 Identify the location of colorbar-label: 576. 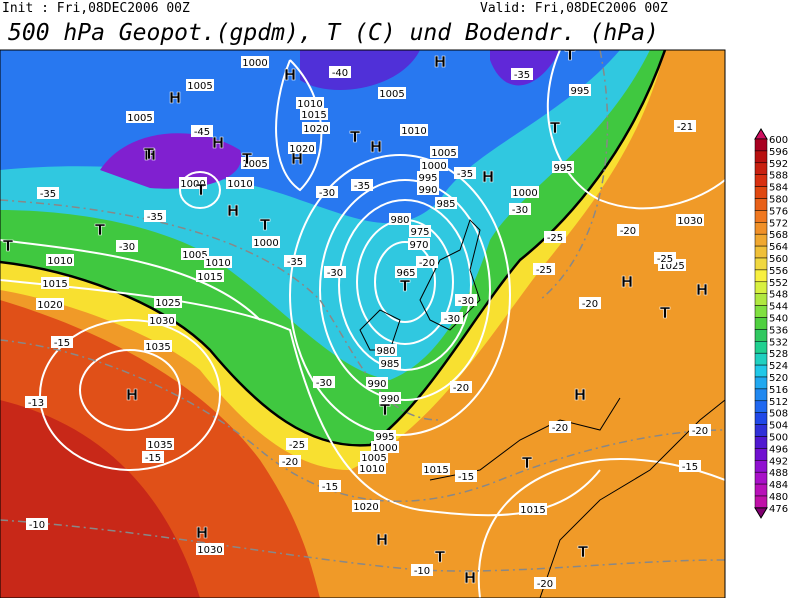
(778, 211).